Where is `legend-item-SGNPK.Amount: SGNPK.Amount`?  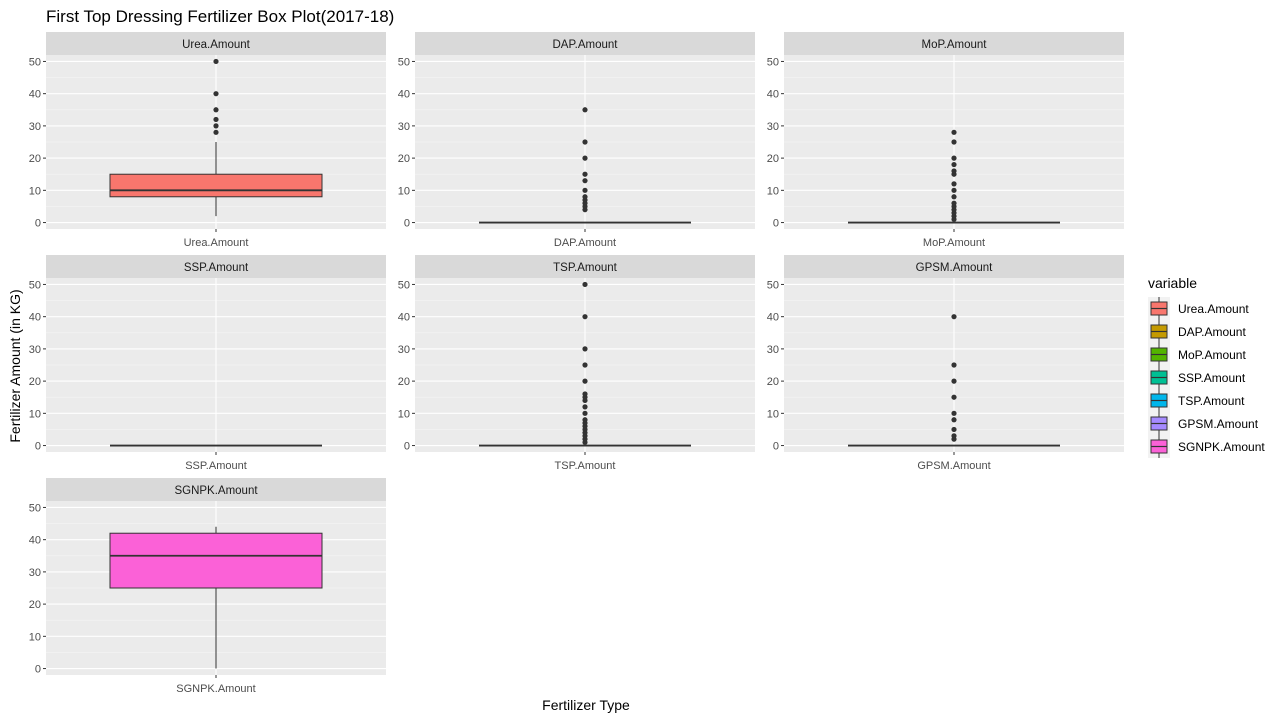 legend-item-SGNPK.Amount: SGNPK.Amount is located at coordinates (1206, 446).